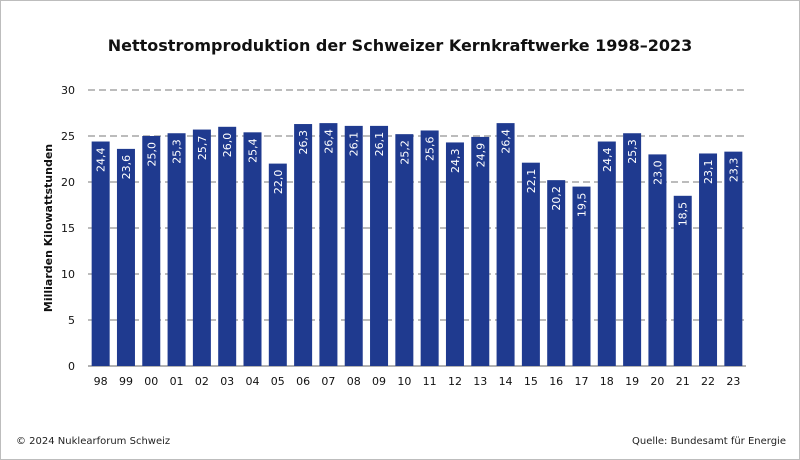  Describe the element at coordinates (556, 381) in the screenshot. I see `x-tick-label: 16` at that location.